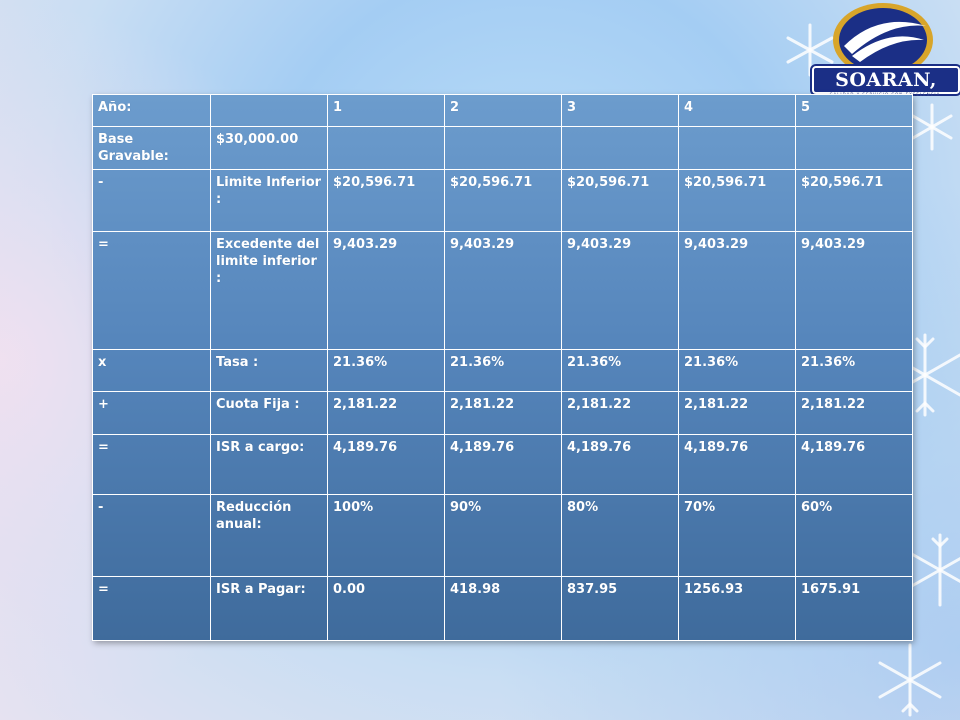 Image resolution: width=960 pixels, height=720 pixels. What do you see at coordinates (854, 535) in the screenshot?
I see `row-value: 60%` at bounding box center [854, 535].